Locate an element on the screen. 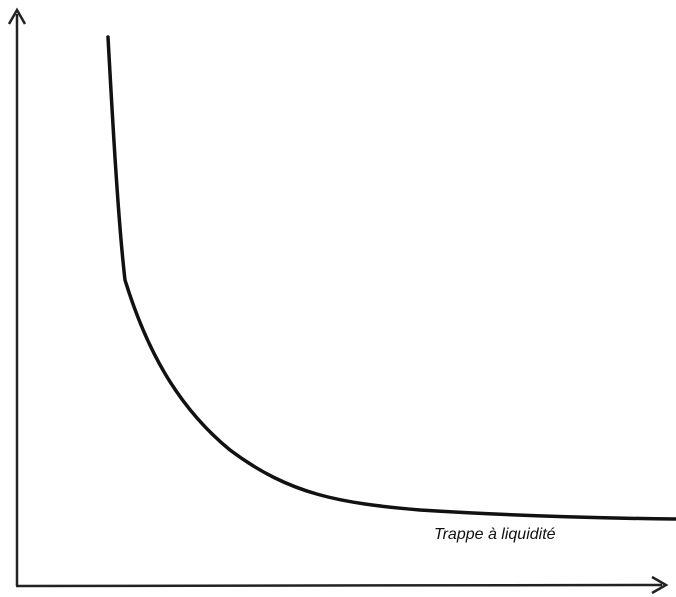 The width and height of the screenshot is (676, 597). curve-label: Trappe à liquidité is located at coordinates (495, 534).